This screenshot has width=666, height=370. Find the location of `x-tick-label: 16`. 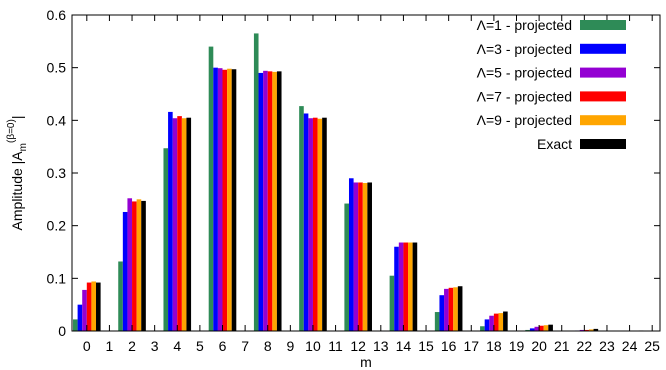

x-tick-label: 16 is located at coordinates (449, 346).